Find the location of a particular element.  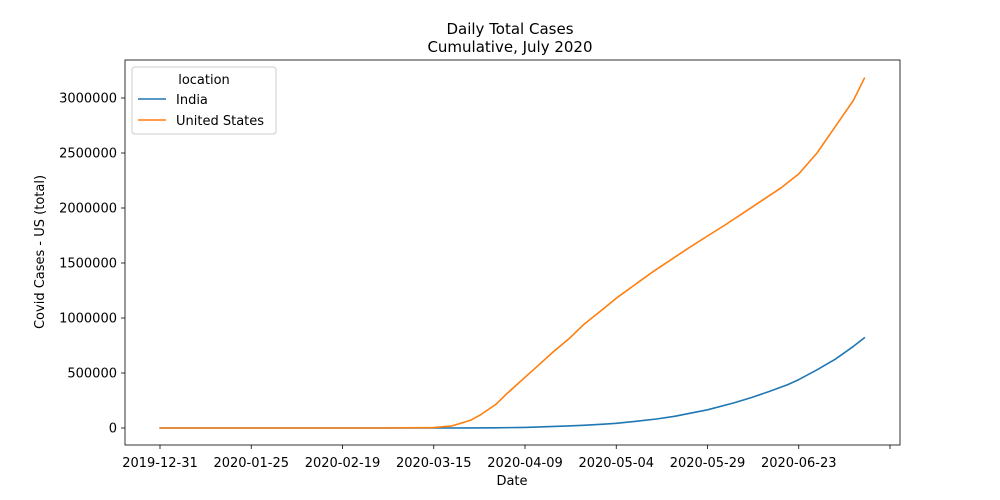

x-tick-label: 2020-02-19 is located at coordinates (343, 463).